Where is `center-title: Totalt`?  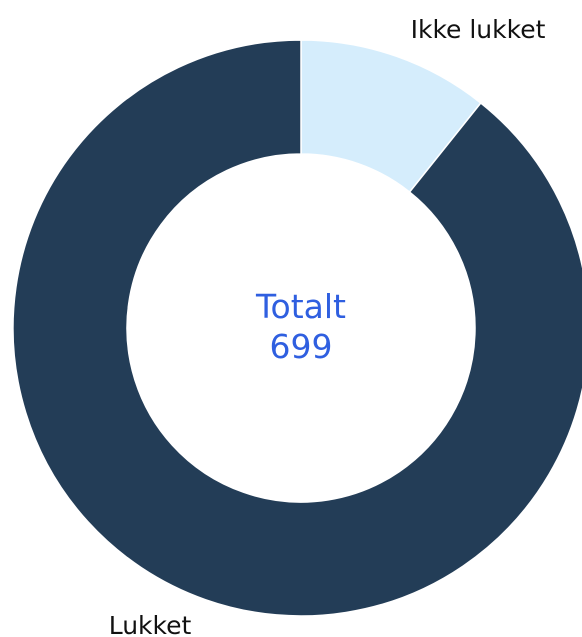 center-title: Totalt is located at coordinates (300, 306).